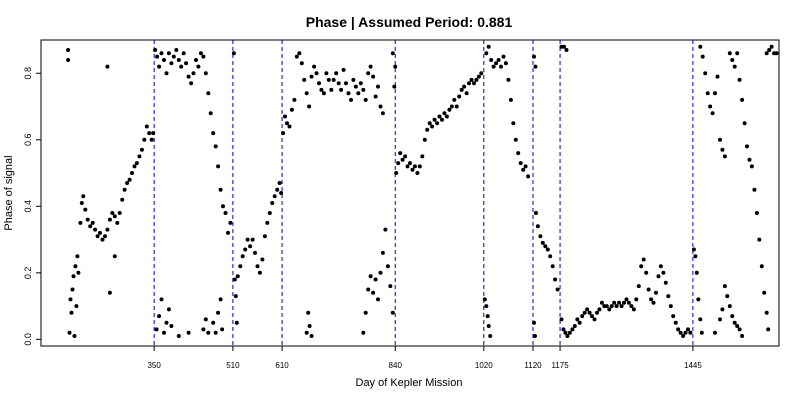  Describe the element at coordinates (560, 365) in the screenshot. I see `x-tick-label: 1175` at that location.